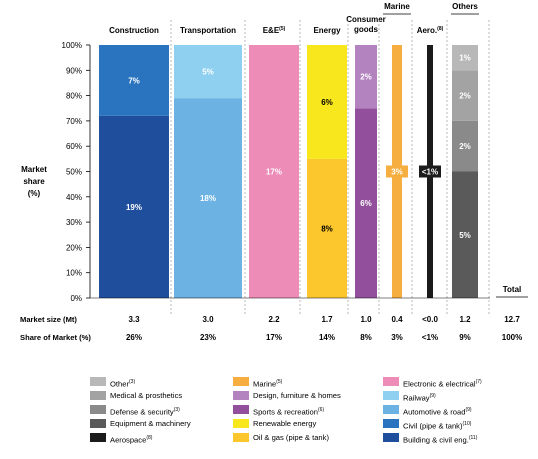 Image resolution: width=538 pixels, height=459 pixels. What do you see at coordinates (150, 423) in the screenshot?
I see `legend-label: Equipment & machinery` at bounding box center [150, 423].